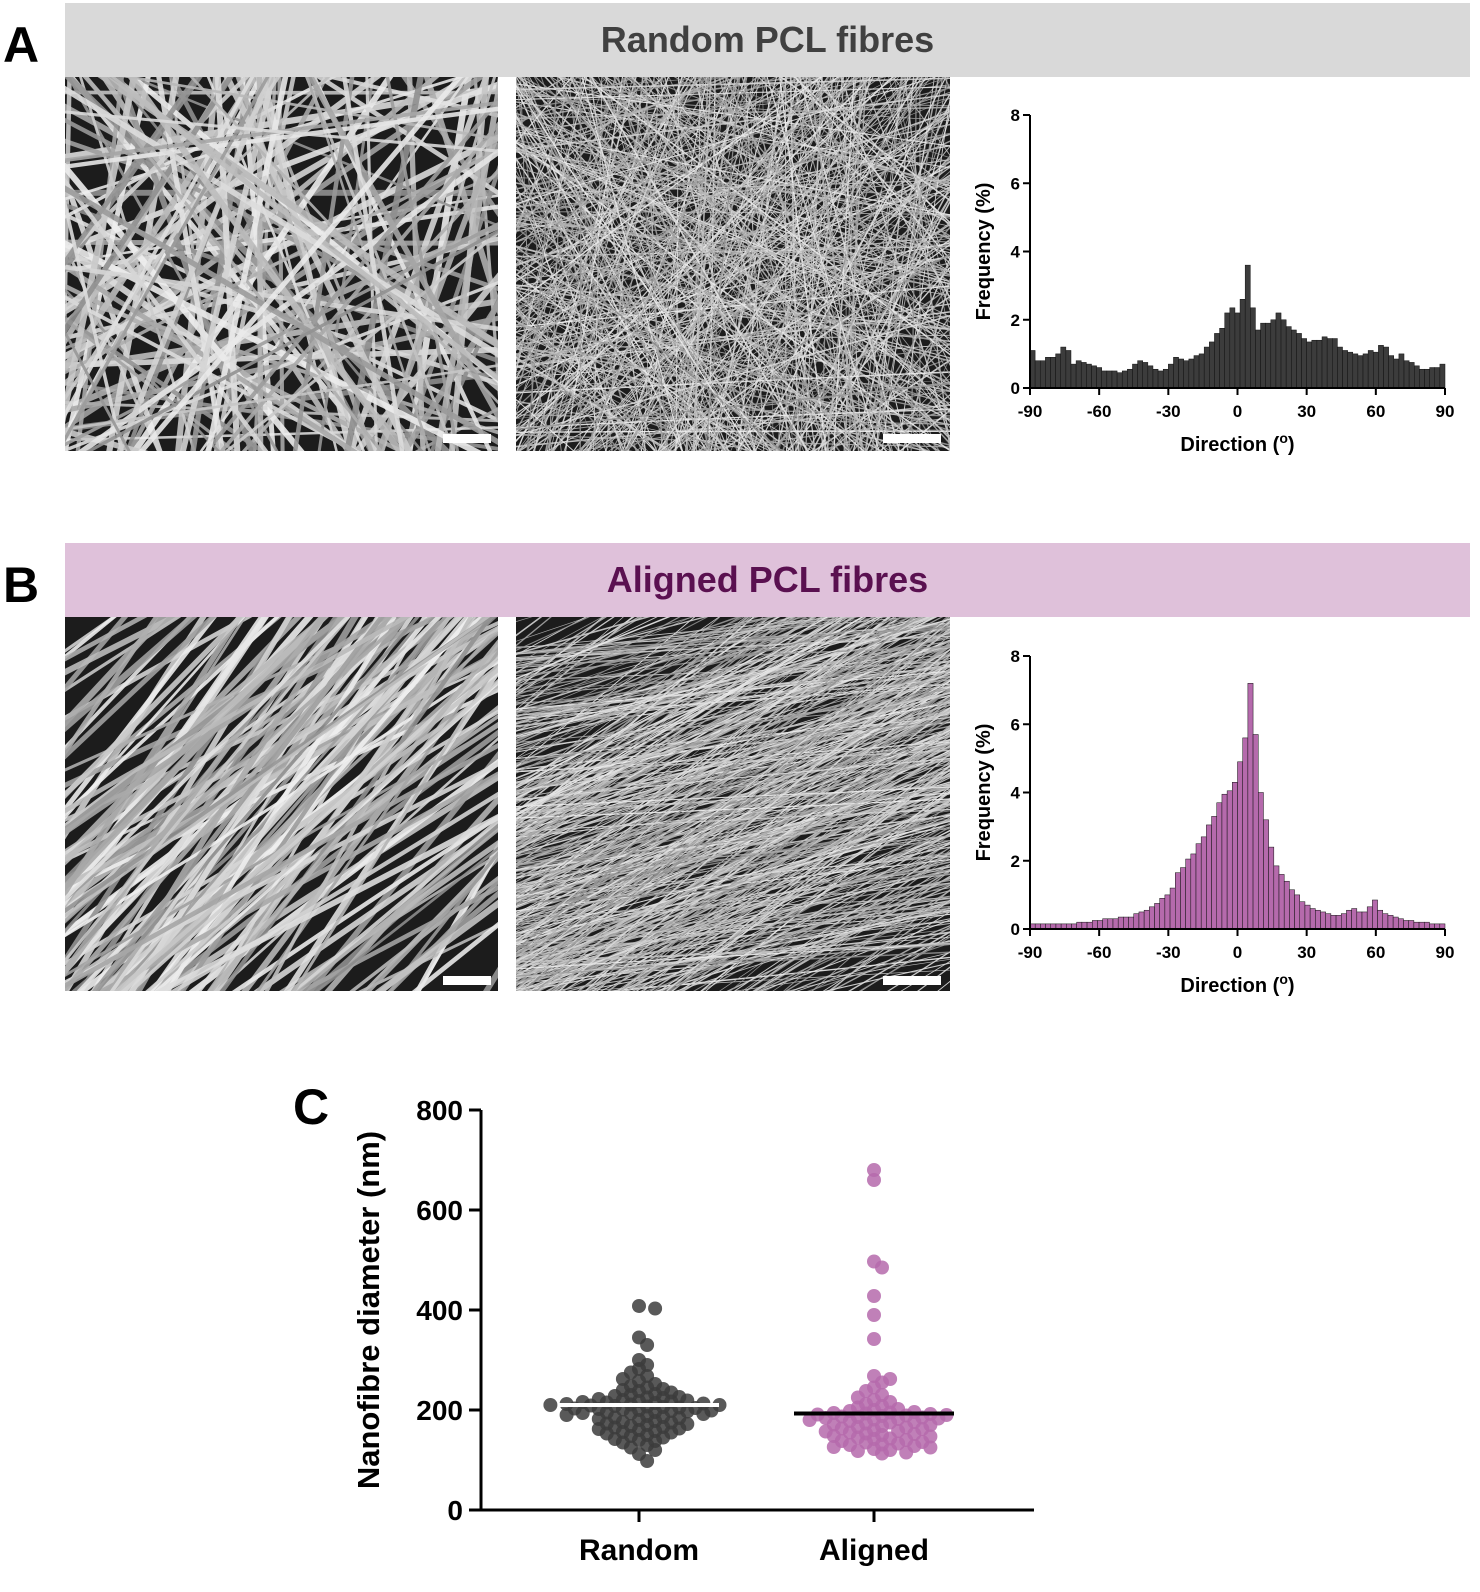 The width and height of the screenshot is (1480, 1592). I want to click on y-tick-label: 2, so click(1015, 861).